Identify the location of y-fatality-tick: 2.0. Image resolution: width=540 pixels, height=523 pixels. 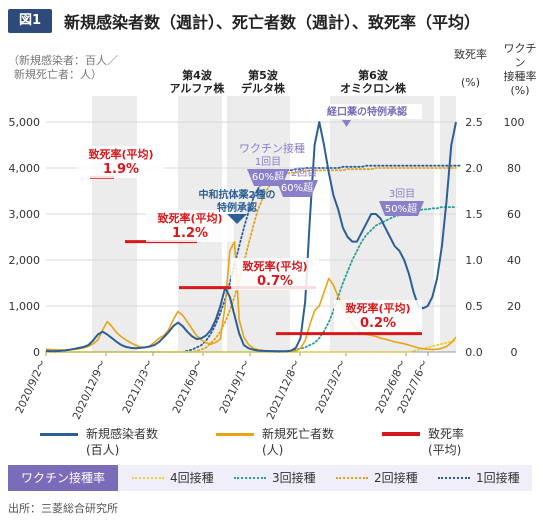
(474, 168).